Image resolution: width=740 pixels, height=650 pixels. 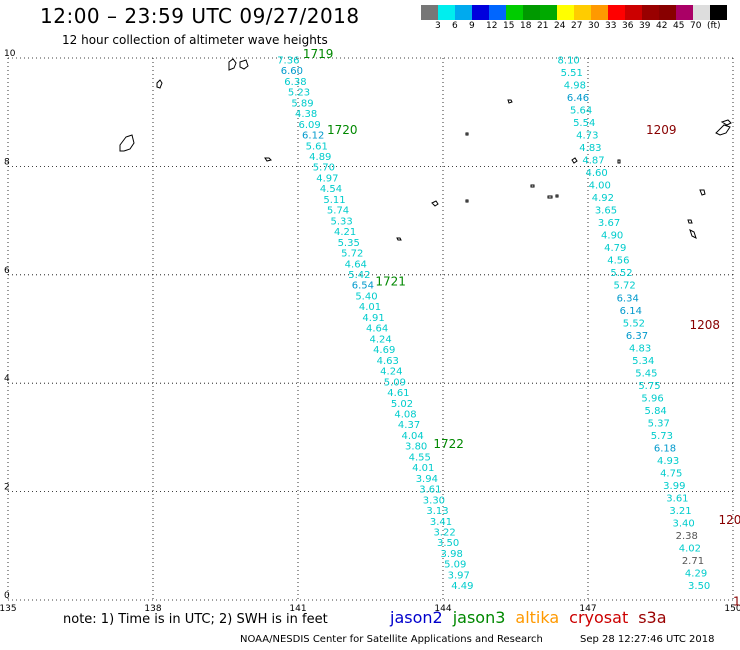 What do you see at coordinates (288, 60) in the screenshot?
I see `swh-value: 7.36` at bounding box center [288, 60].